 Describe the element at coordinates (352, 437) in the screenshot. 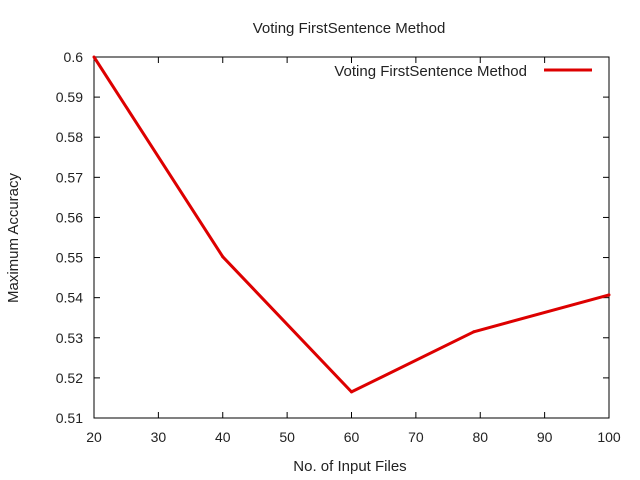

I see `x-tick-label: 60` at that location.